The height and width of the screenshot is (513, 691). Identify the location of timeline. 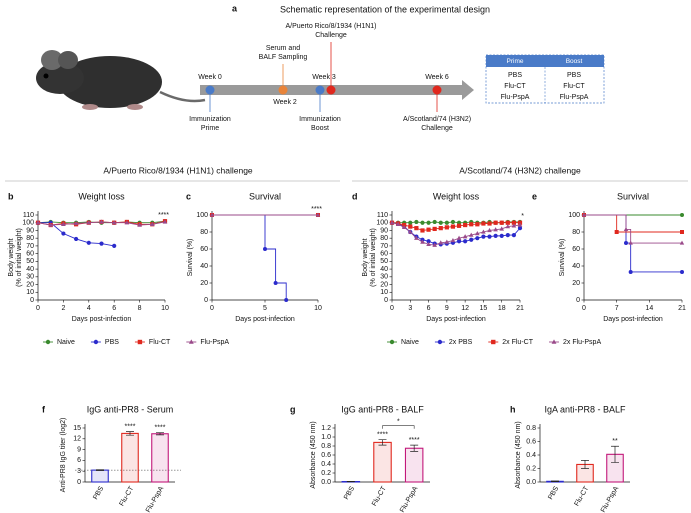
(337, 77).